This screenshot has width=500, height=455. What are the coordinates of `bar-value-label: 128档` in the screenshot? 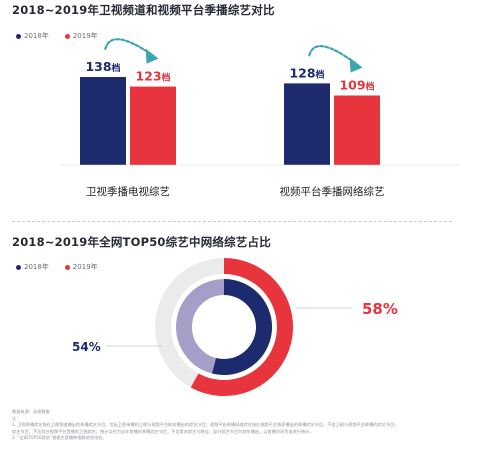 It's located at (306, 72).